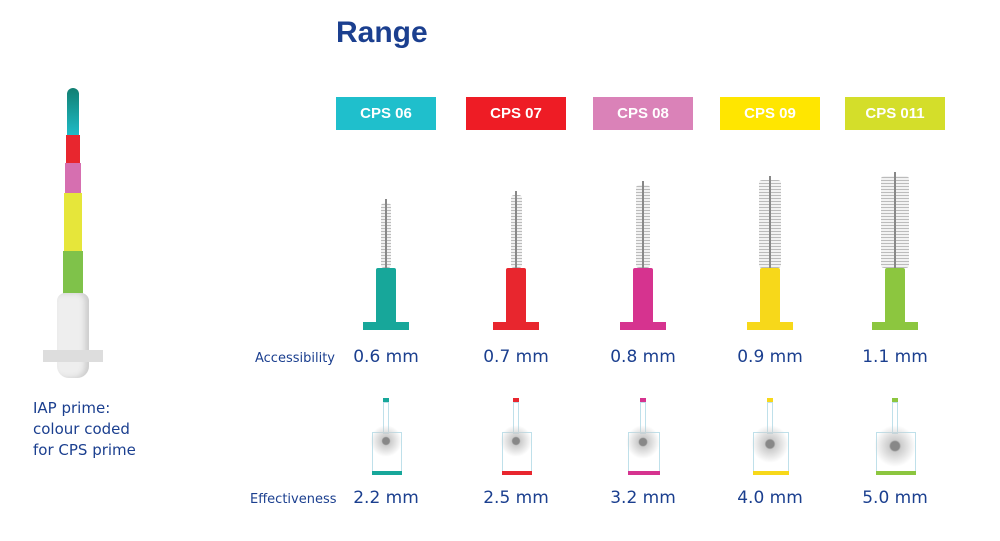 The width and height of the screenshot is (1000, 541). Describe the element at coordinates (895, 113) in the screenshot. I see `product-tag: CPS 011` at that location.